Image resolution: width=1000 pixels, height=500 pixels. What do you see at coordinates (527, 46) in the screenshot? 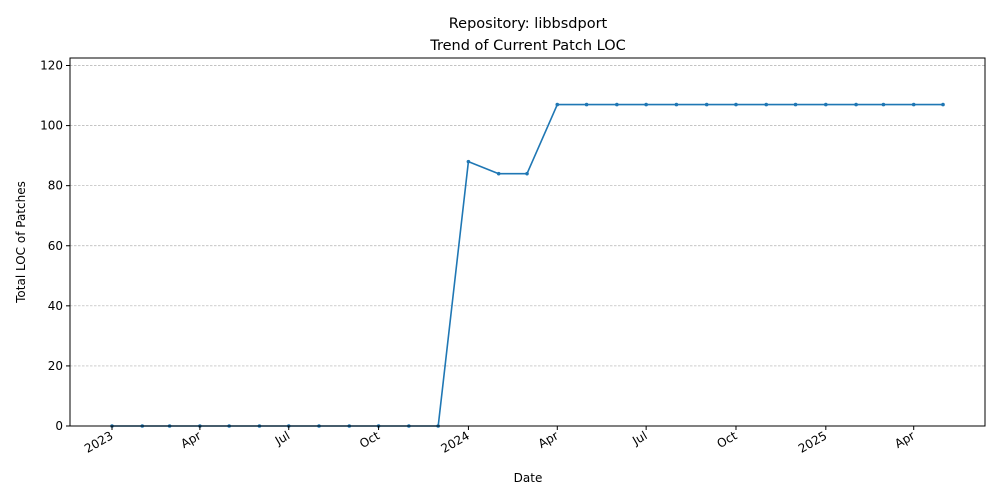
I see `chart-subtitle: Trend of Current Patch LOC` at bounding box center [527, 46].